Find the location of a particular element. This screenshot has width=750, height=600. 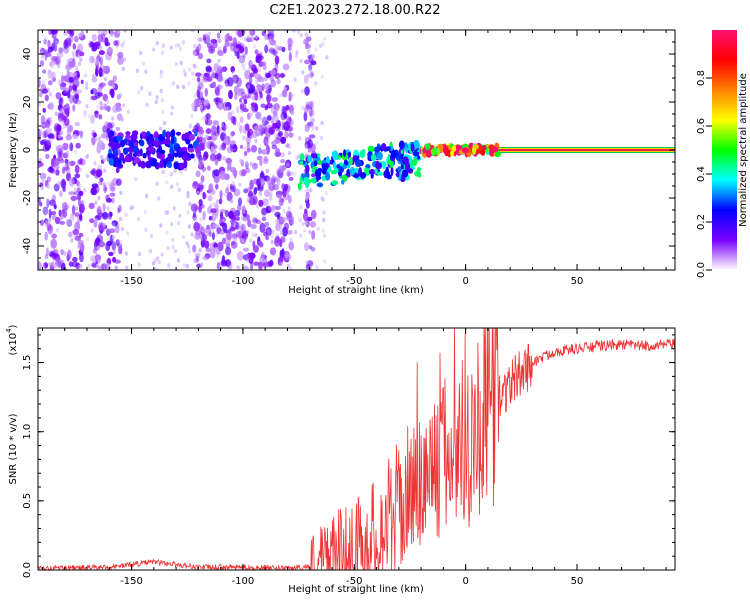

x-tick-label: -50 is located at coordinates (354, 281).